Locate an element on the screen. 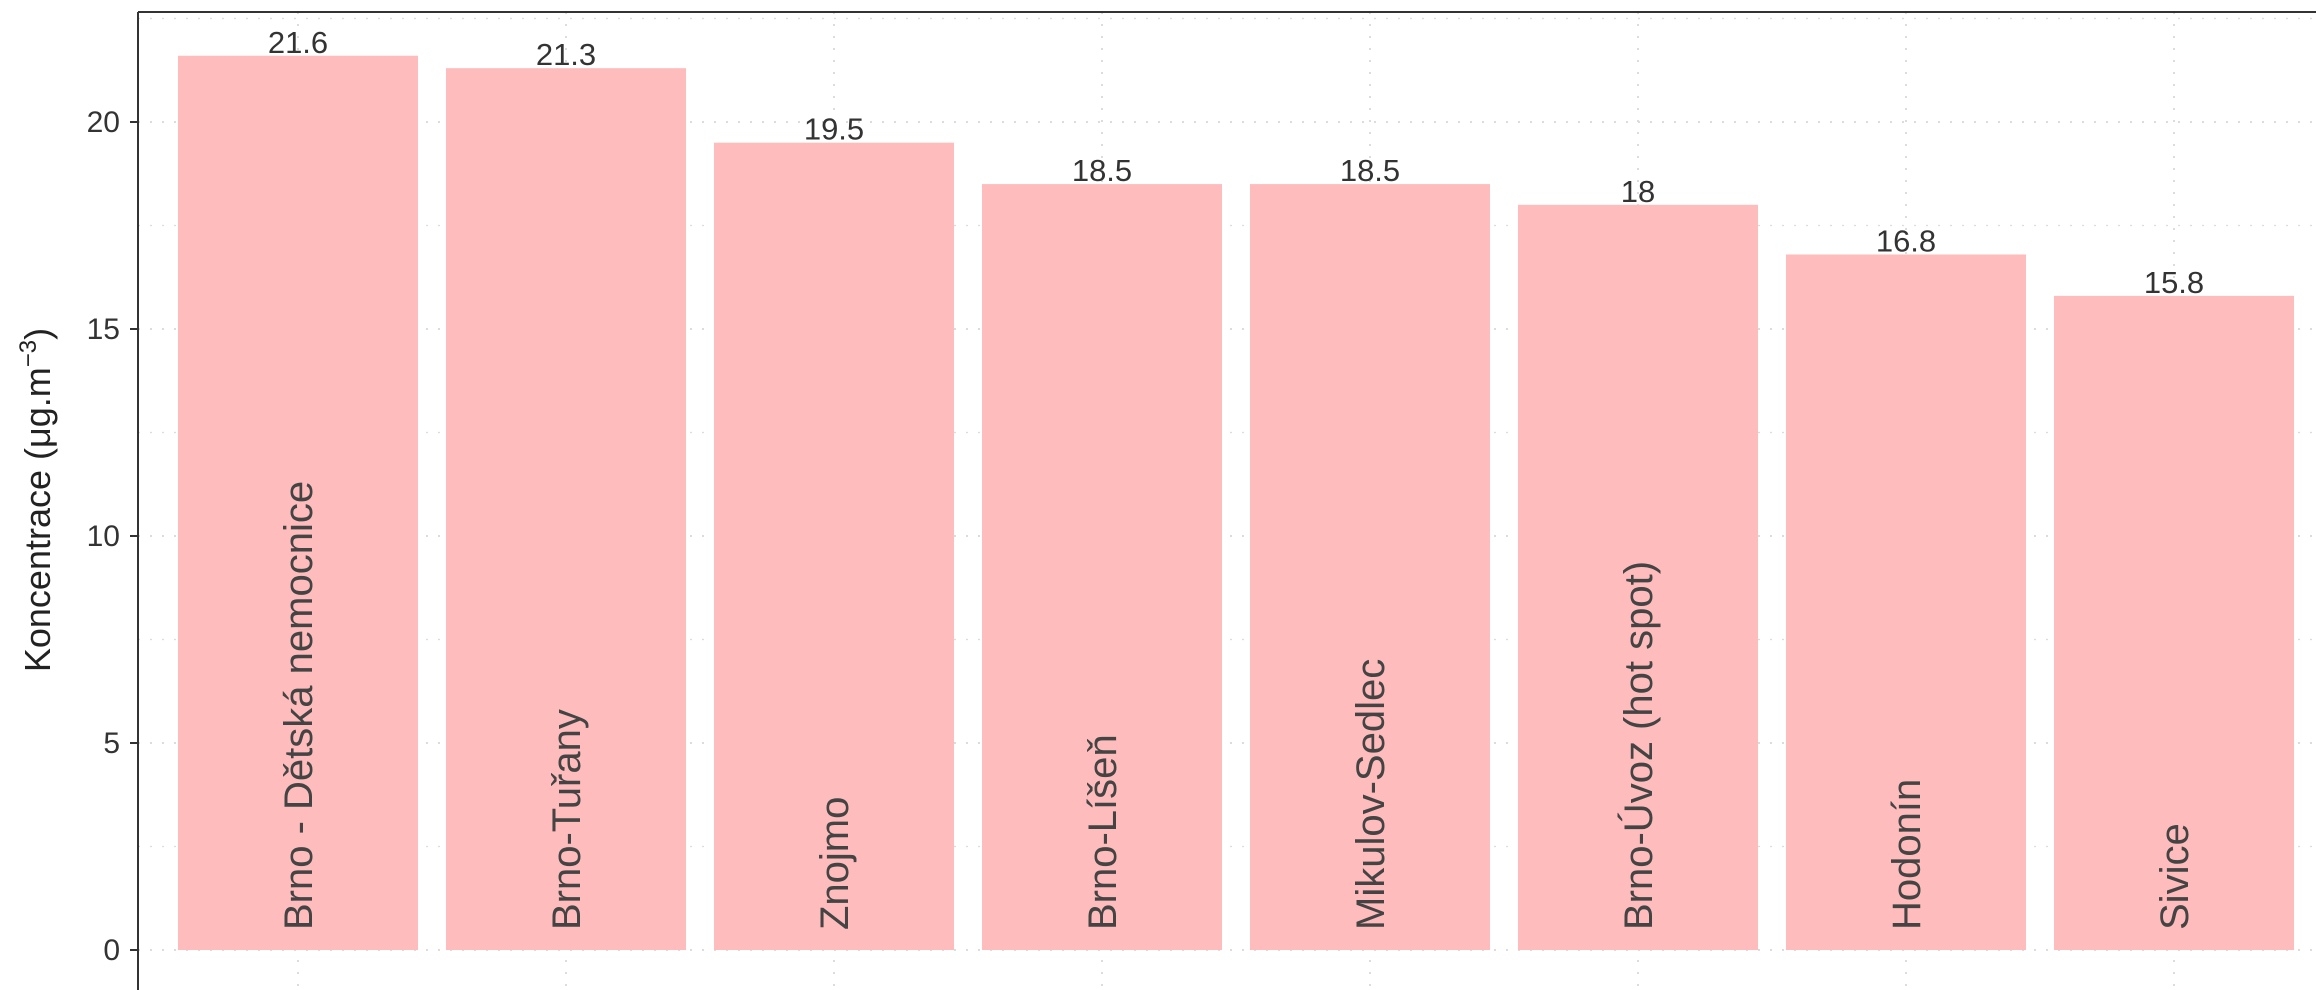 This screenshot has width=2316, height=990. category-label: Hodonín is located at coordinates (1907, 854).